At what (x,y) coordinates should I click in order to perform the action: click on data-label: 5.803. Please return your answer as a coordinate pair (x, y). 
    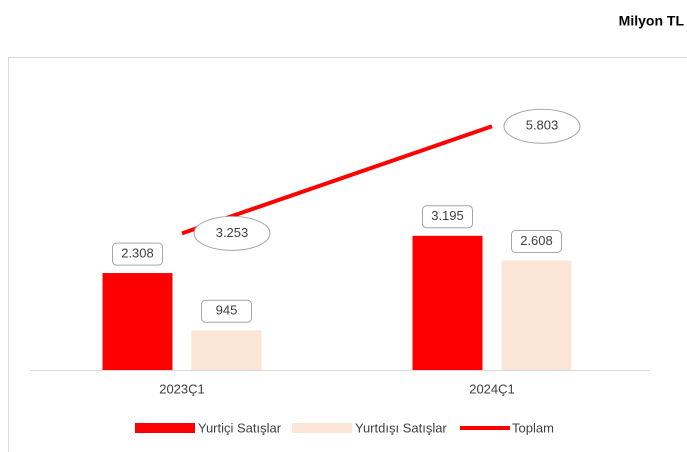
    Looking at the image, I should click on (542, 125).